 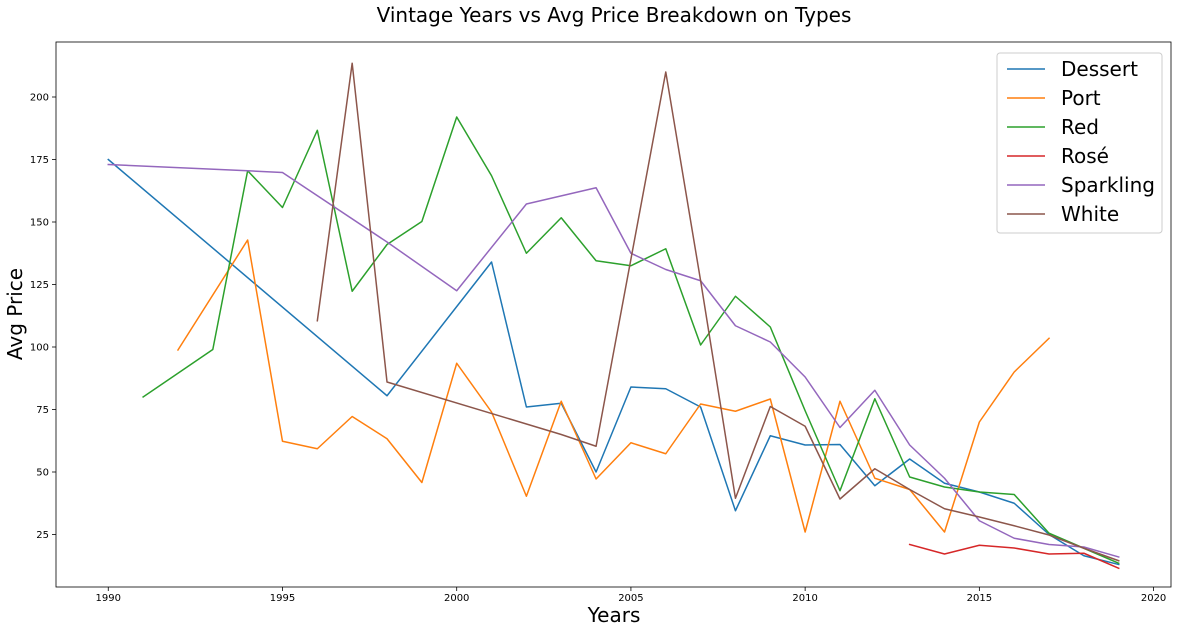 I want to click on y-tick-label: 100, so click(x=39, y=348).